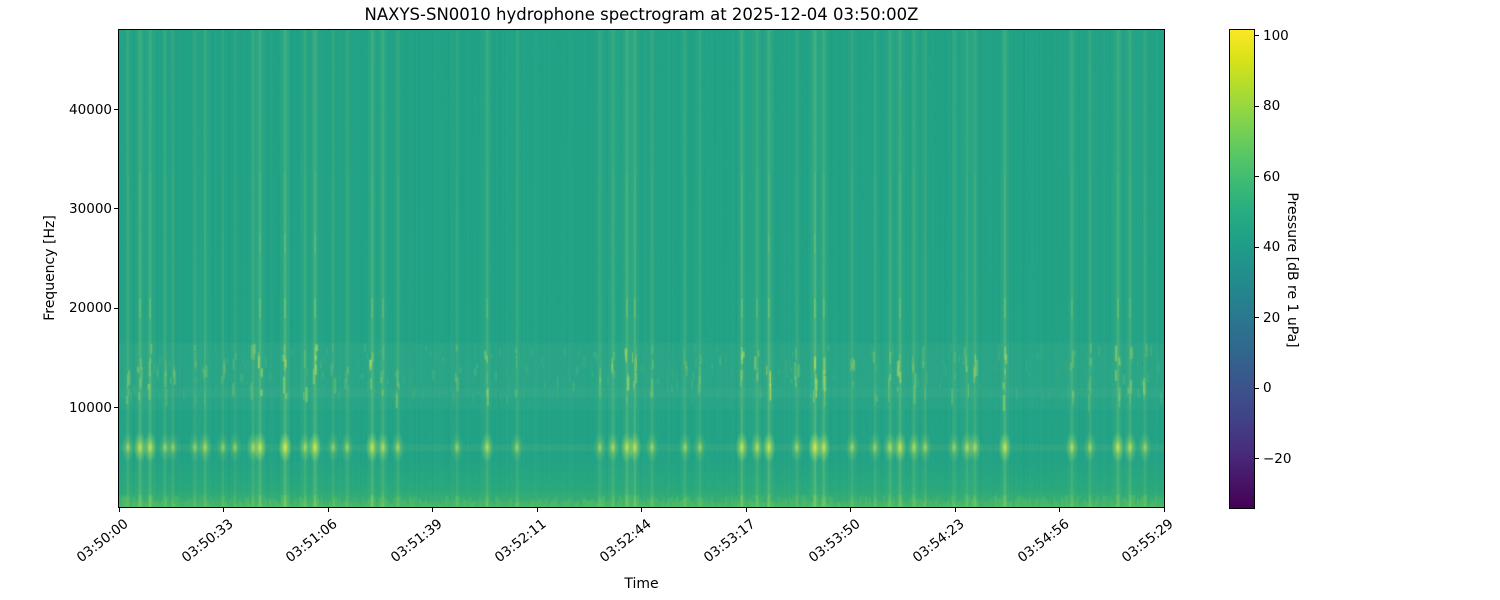 This screenshot has height=600, width=1500. Describe the element at coordinates (834, 541) in the screenshot. I see `x-tick-label: 03:53:50` at that location.